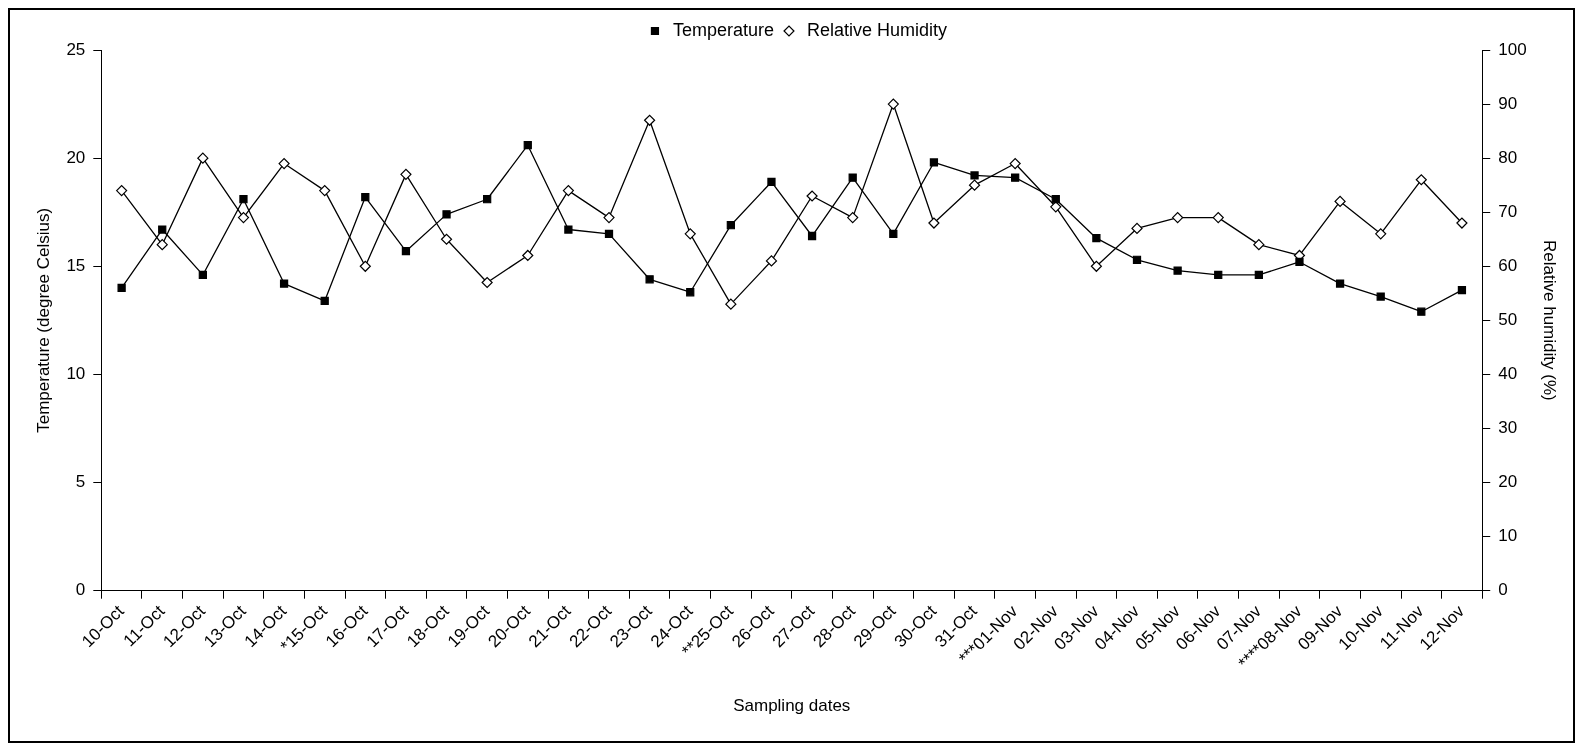  What do you see at coordinates (1508, 536) in the screenshot?
I see `y2-tick-label: 10` at bounding box center [1508, 536].